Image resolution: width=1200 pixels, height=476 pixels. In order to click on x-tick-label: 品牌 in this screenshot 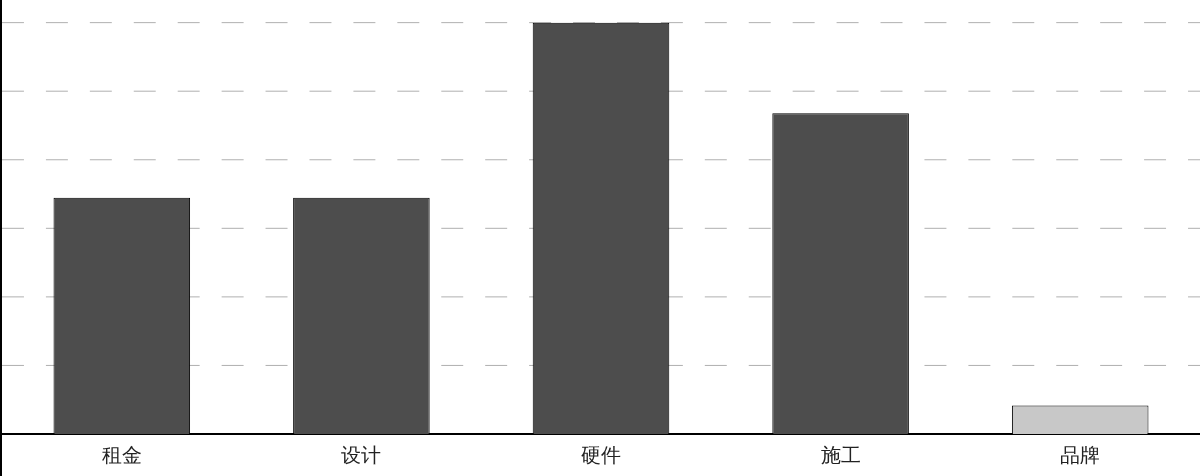, I will do `click(1080, 455)`.